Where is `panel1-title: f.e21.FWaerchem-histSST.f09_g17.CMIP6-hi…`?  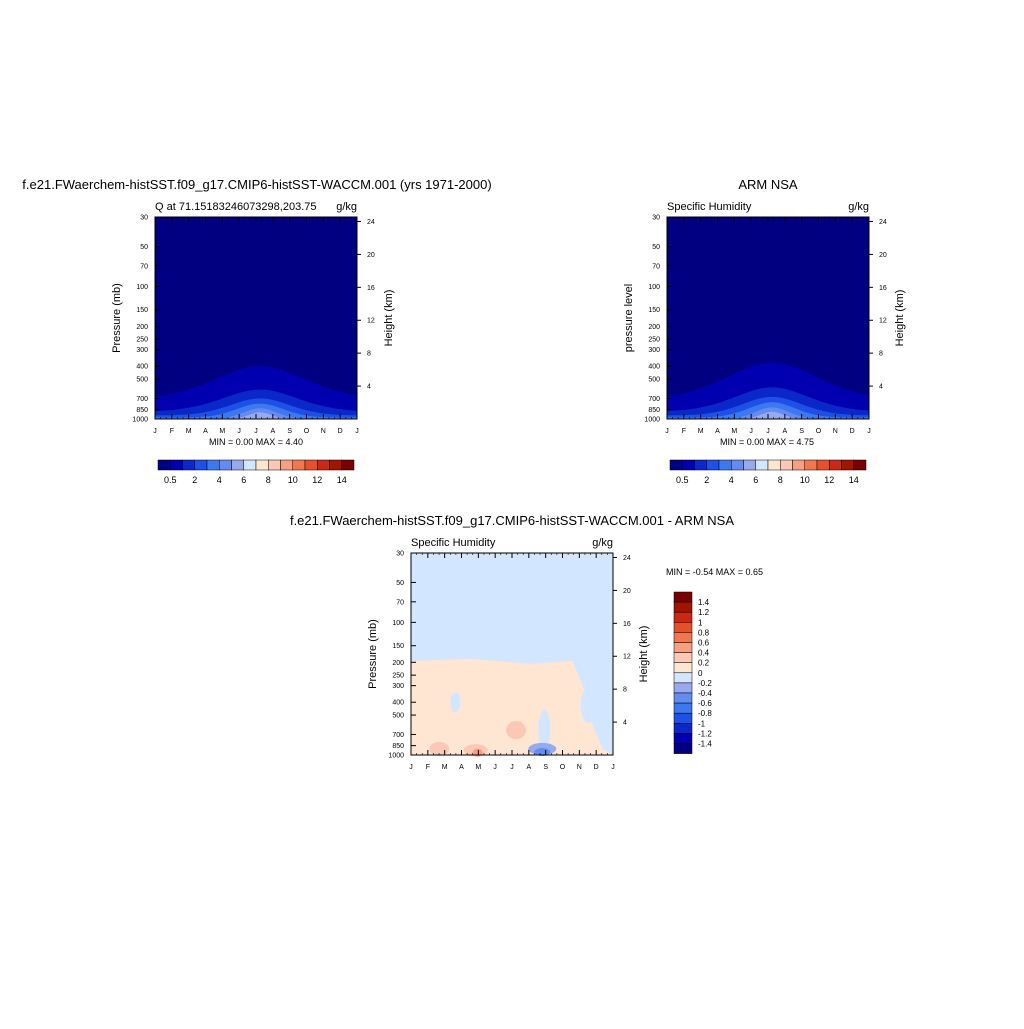 panel1-title: f.e21.FWaerchem-histSST.f09_g17.CMIP6-hi… is located at coordinates (256, 184).